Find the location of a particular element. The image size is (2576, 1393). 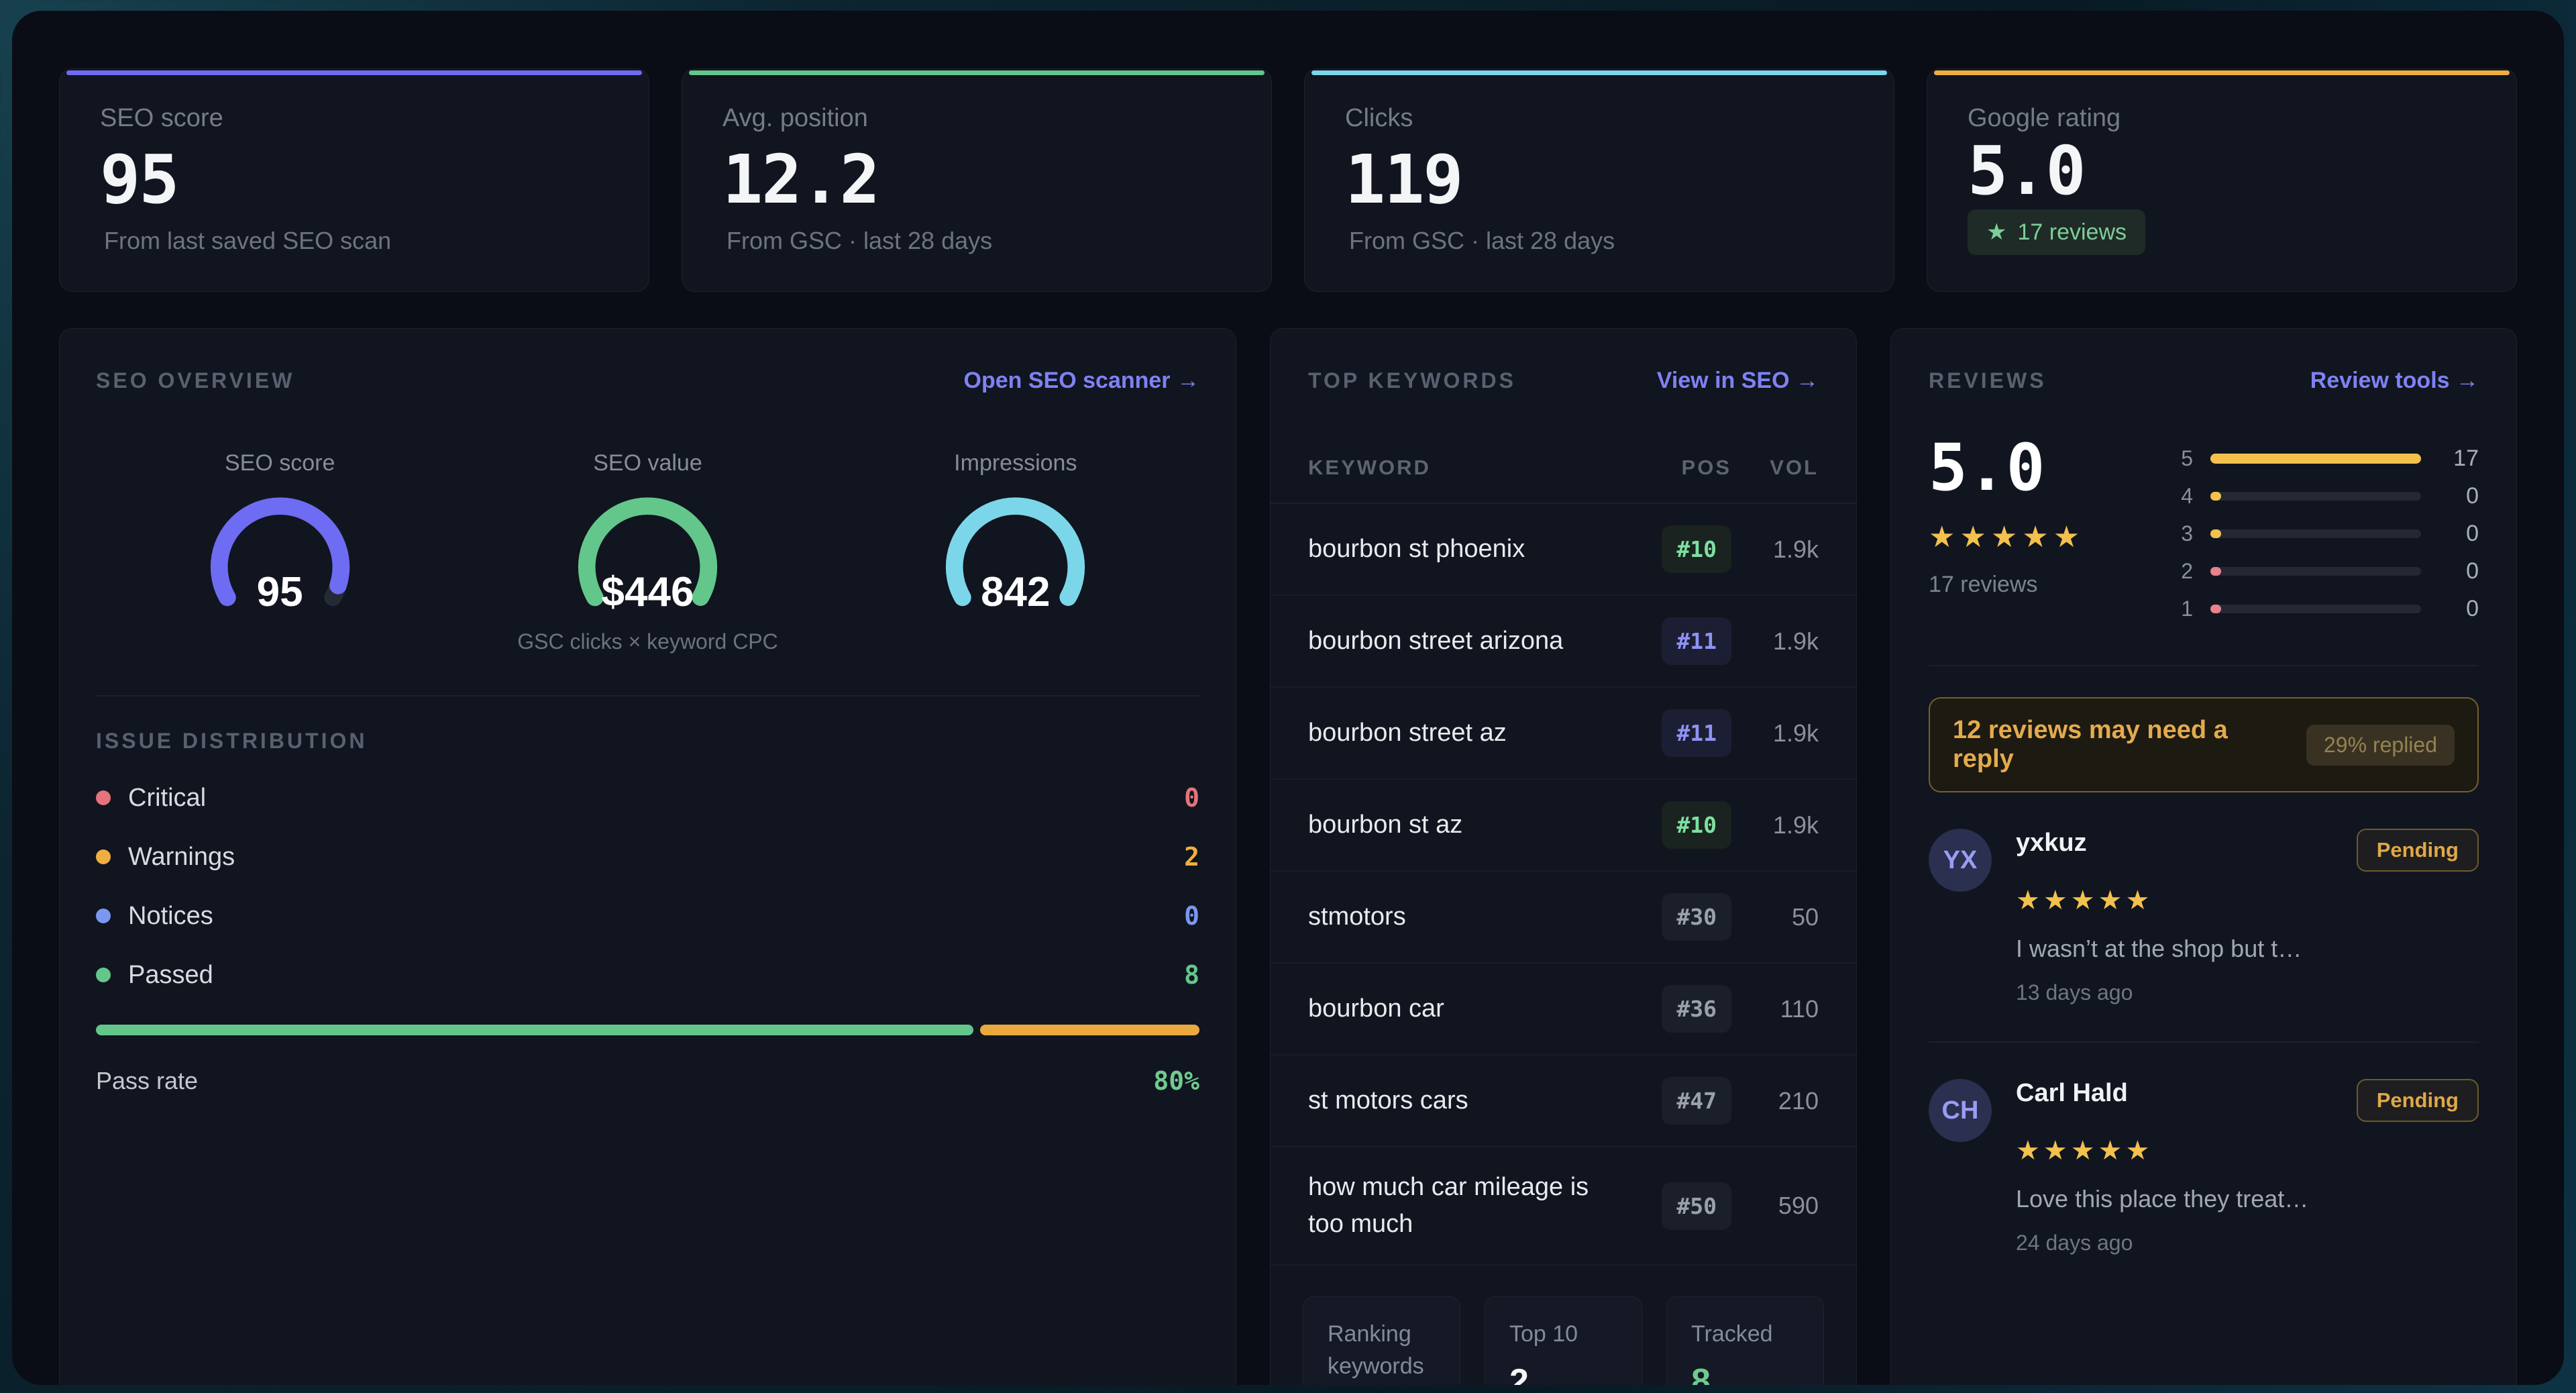

stat-mini-label: Top 10 is located at coordinates (1543, 1334).